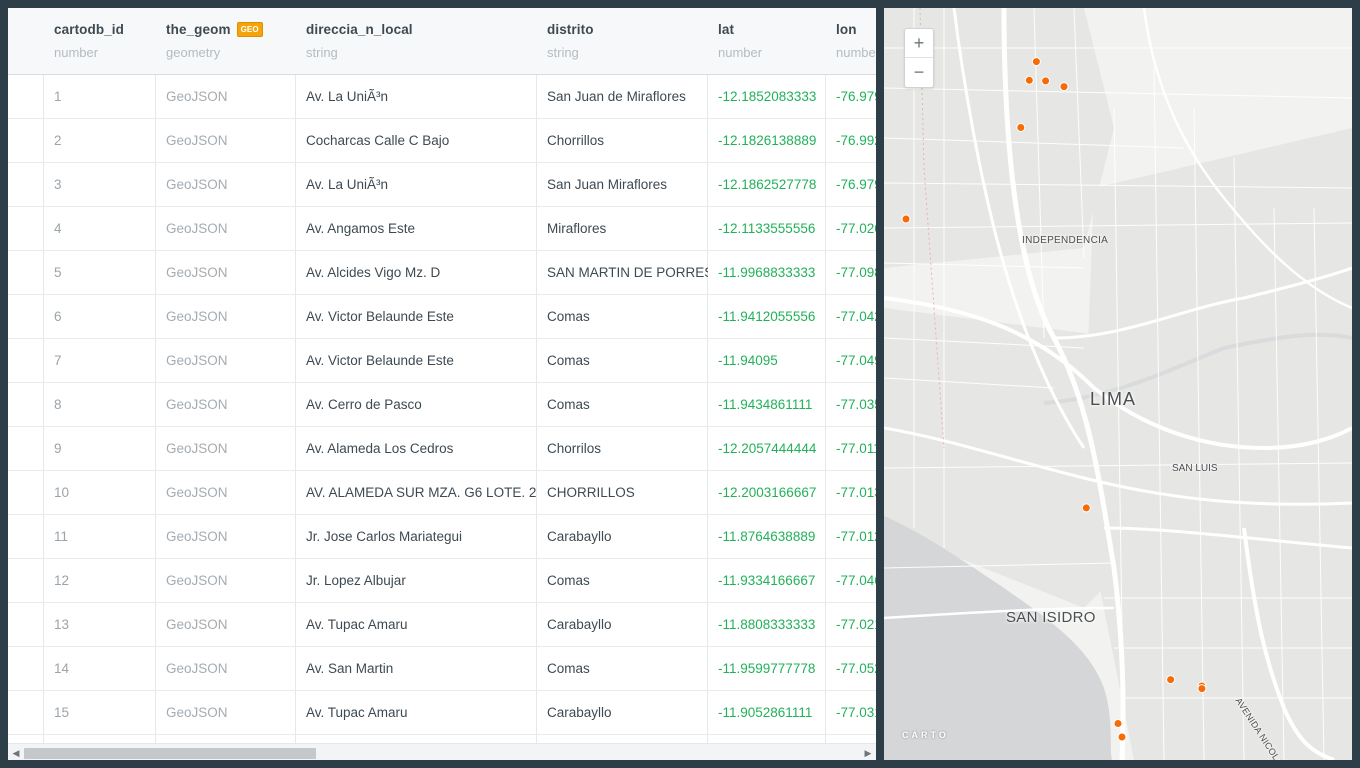  I want to click on cell-lon: -77.0491, so click(856, 360).